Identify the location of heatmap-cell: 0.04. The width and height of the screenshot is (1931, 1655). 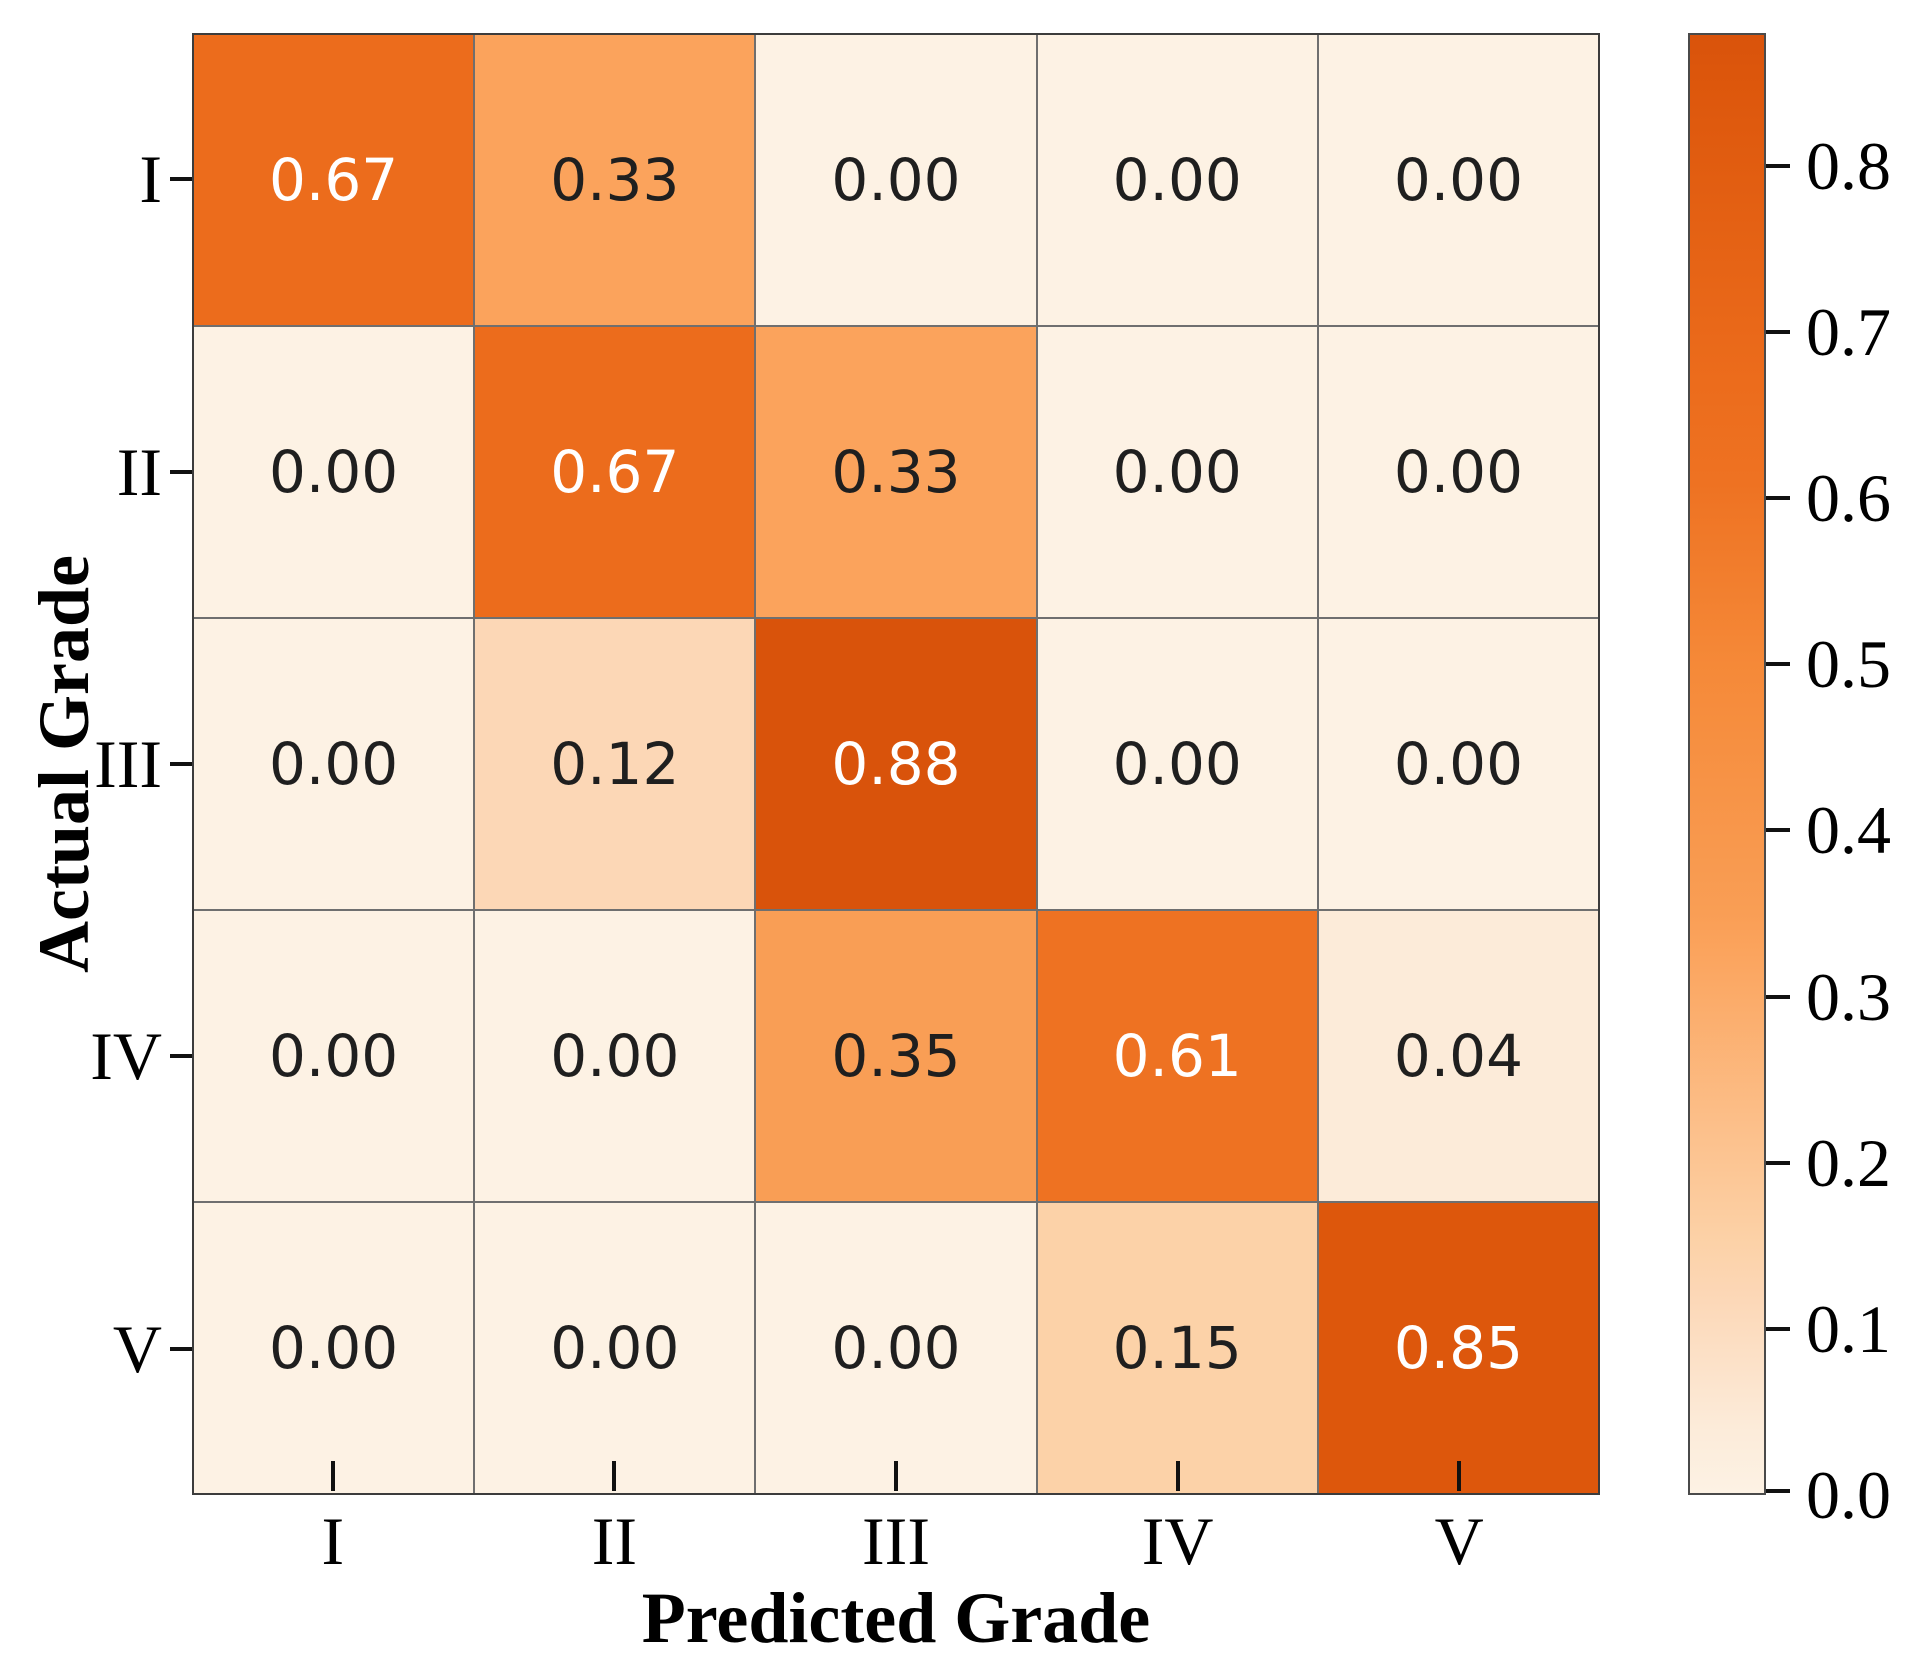
(1458, 1056).